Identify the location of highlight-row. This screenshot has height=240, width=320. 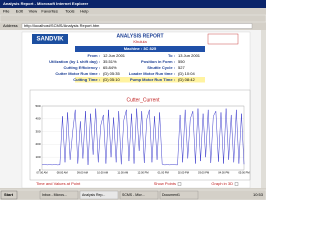
(140, 80).